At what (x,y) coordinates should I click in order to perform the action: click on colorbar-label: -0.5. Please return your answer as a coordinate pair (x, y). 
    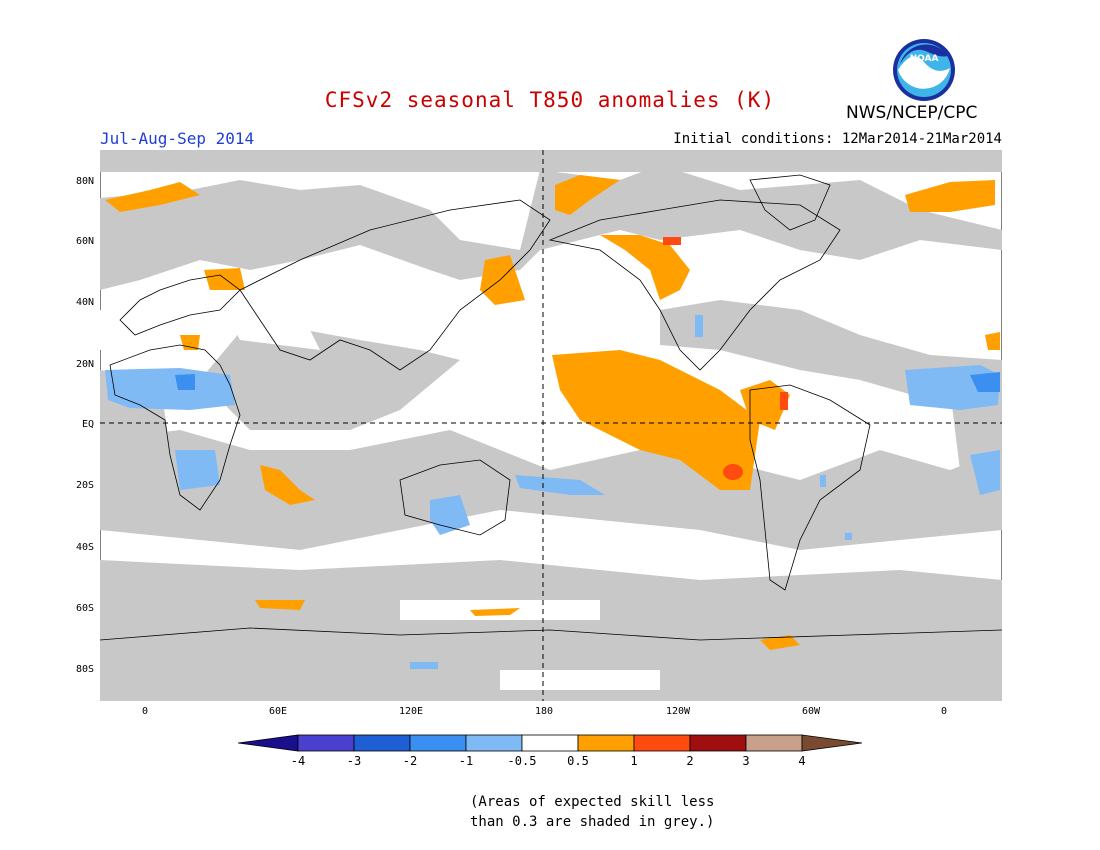
    Looking at the image, I should click on (522, 761).